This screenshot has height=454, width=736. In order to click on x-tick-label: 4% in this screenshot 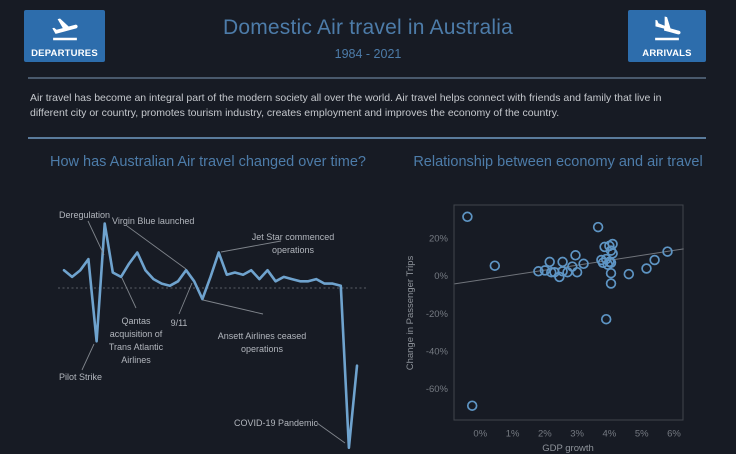, I will do `click(610, 434)`.